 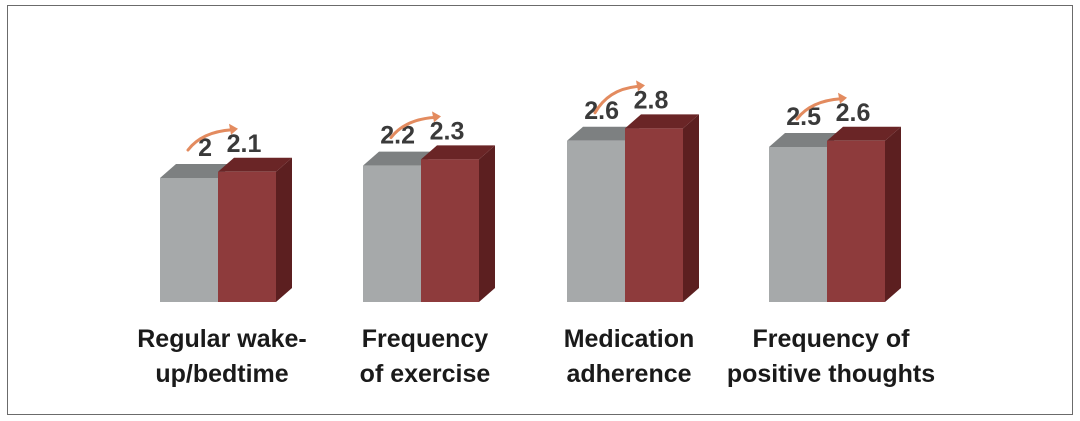 What do you see at coordinates (803, 117) in the screenshot?
I see `value-label-before-3: 2.5` at bounding box center [803, 117].